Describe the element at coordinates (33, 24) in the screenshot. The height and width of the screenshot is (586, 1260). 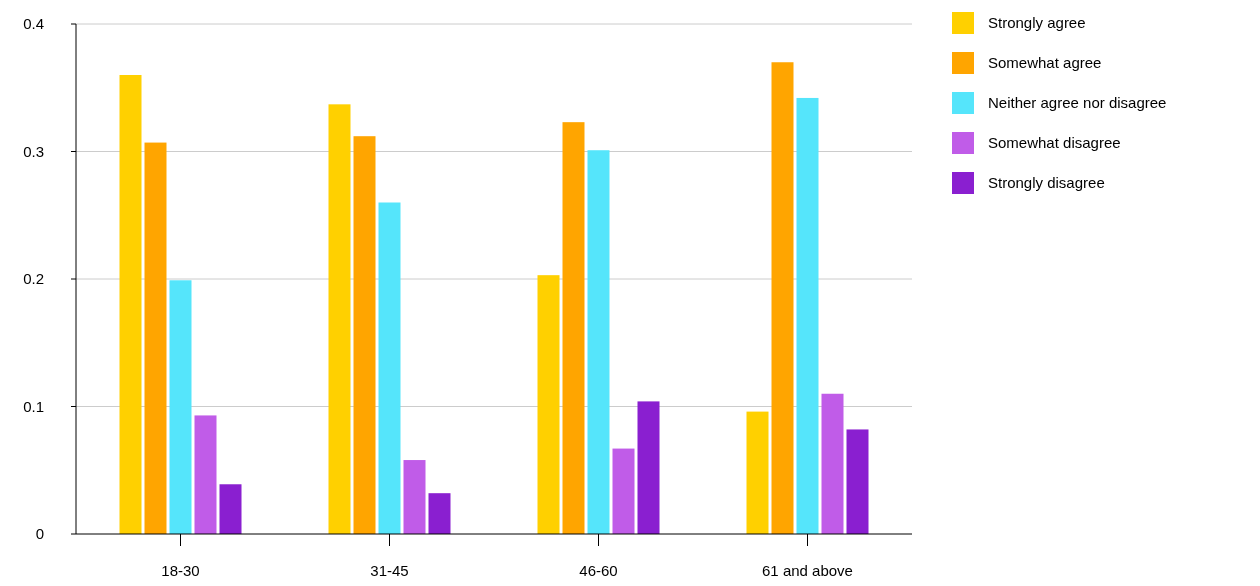
I see `y-tick-label: 0.4` at that location.